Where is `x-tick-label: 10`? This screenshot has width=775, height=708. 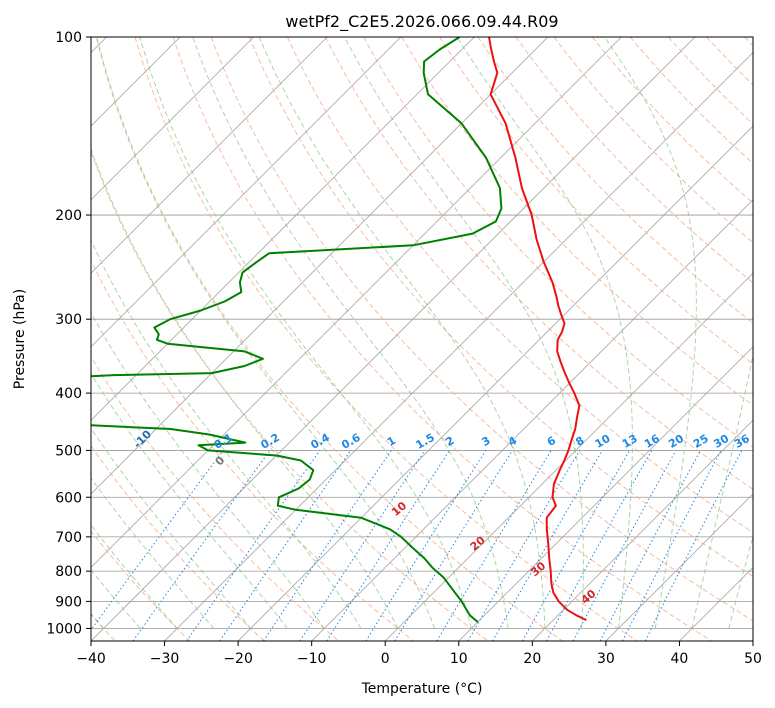 x-tick-label: 10 is located at coordinates (459, 659).